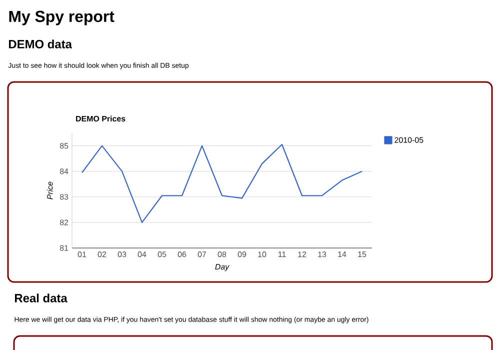 This screenshot has width=500, height=350. What do you see at coordinates (222, 183) in the screenshot?
I see `line-series` at bounding box center [222, 183].